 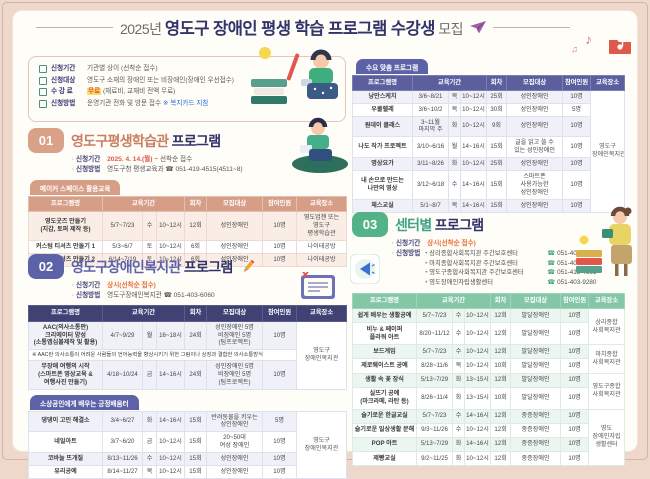 What do you see at coordinates (501, 430) in the screenshot?
I see `table-cell: 12회` at bounding box center [501, 430].